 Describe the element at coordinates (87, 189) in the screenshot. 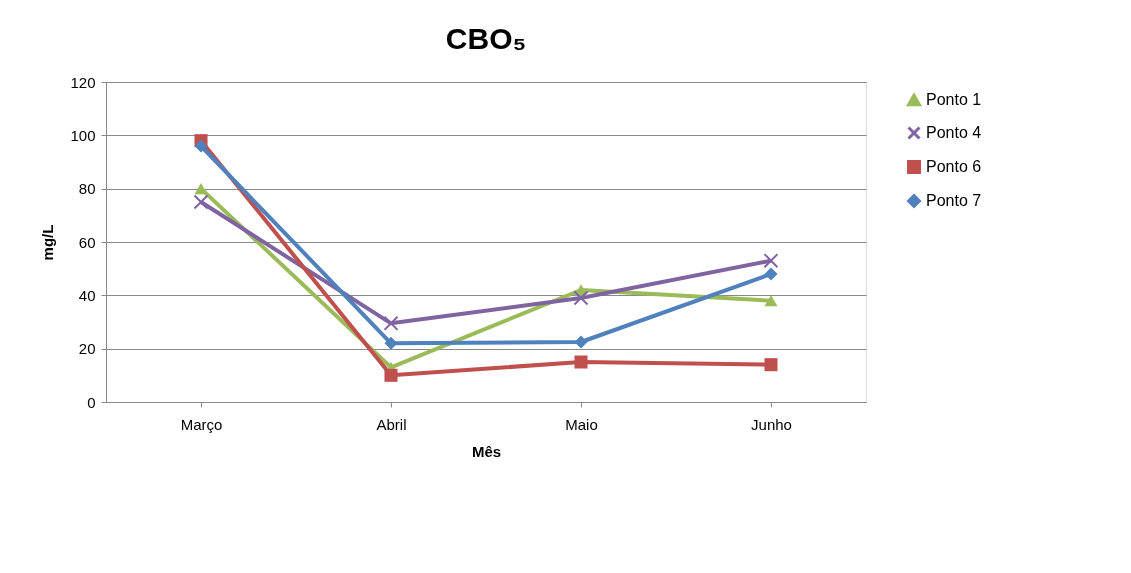

I see `y-tick-label: 80` at that location.